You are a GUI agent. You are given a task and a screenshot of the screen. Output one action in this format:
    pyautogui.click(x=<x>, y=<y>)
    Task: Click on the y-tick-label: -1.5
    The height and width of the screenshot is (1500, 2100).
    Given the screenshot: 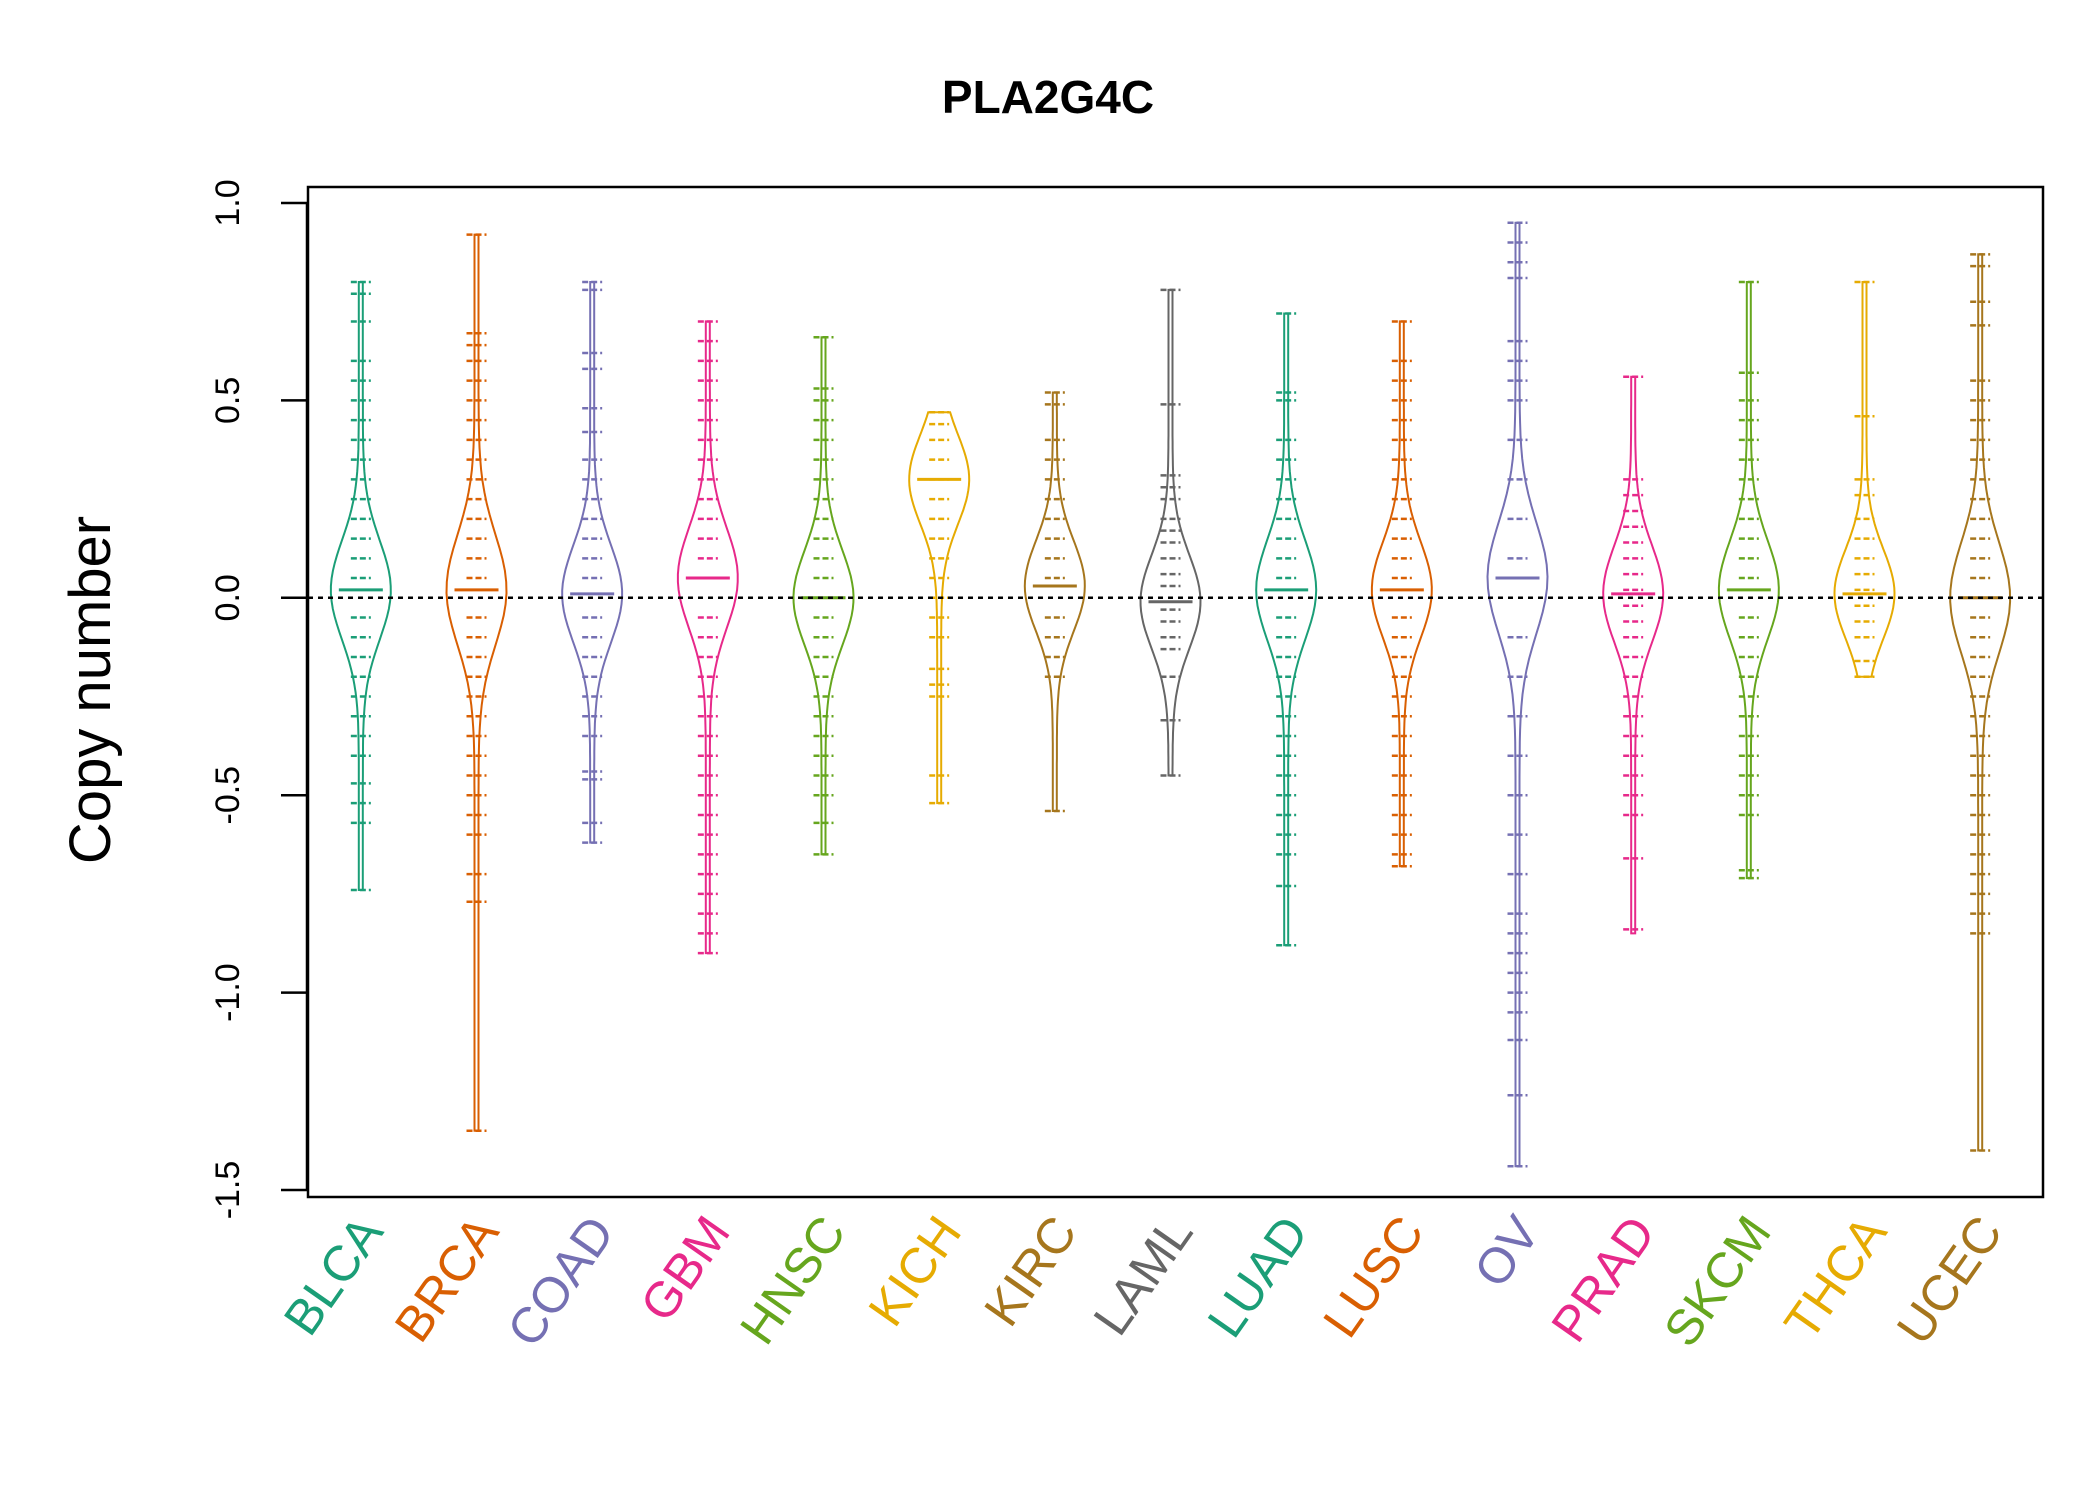 What is the action you would take?
    pyautogui.click(x=228, y=1190)
    